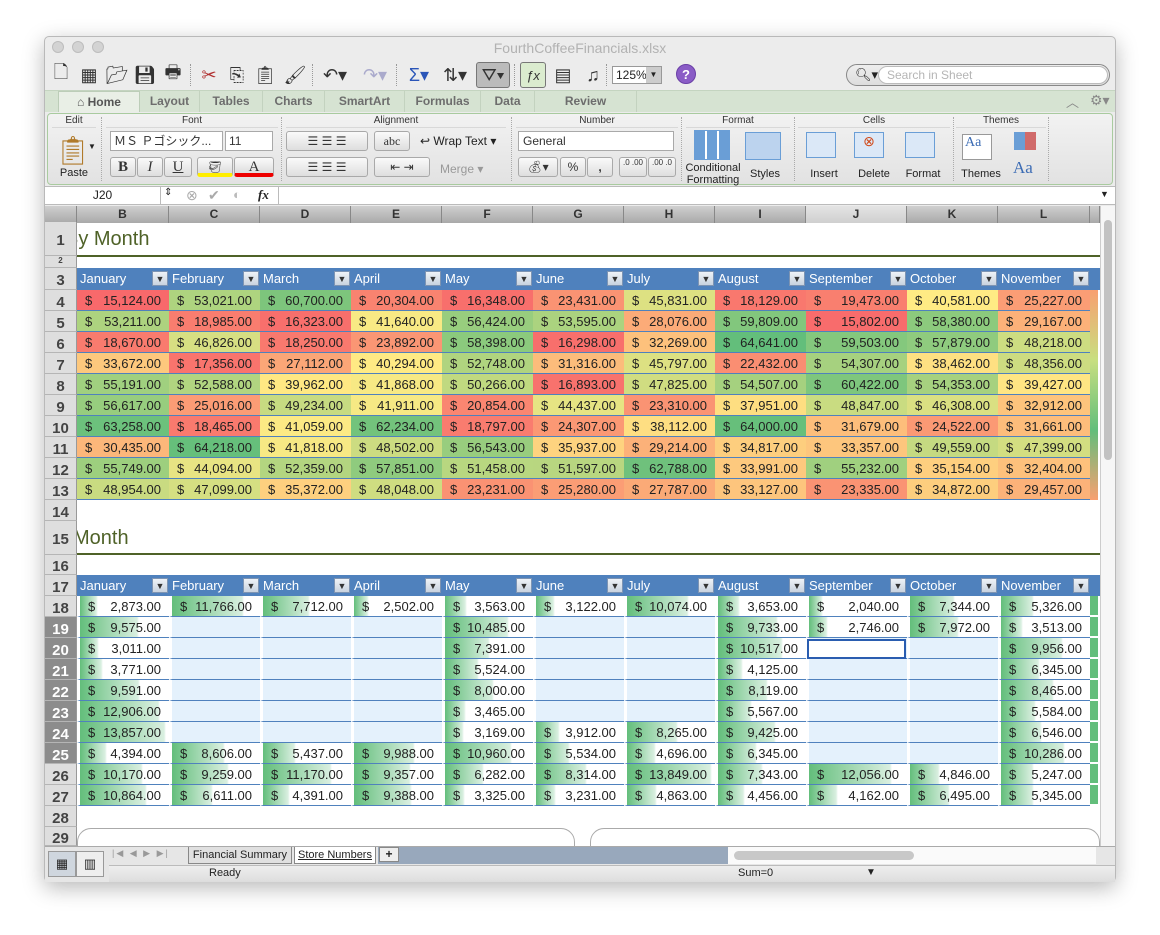  What do you see at coordinates (756, 873) in the screenshot?
I see `status-sum: Sum=0` at bounding box center [756, 873].